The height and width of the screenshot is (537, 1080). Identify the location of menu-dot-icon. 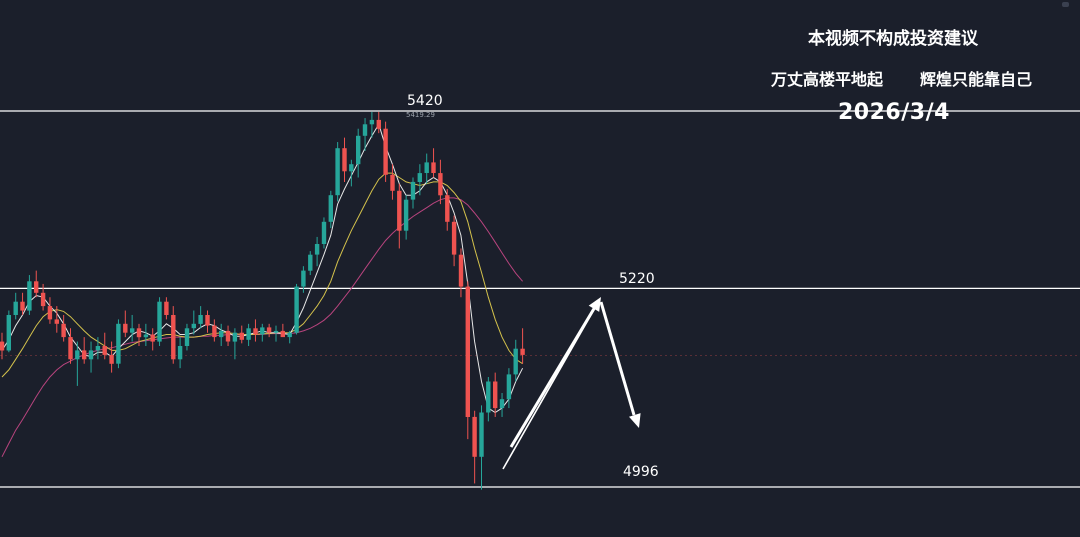
(1065, 4).